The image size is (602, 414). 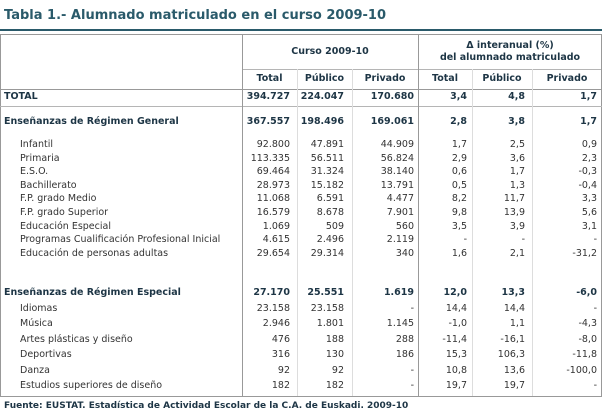 I want to click on cell: 4,8, so click(x=516, y=96).